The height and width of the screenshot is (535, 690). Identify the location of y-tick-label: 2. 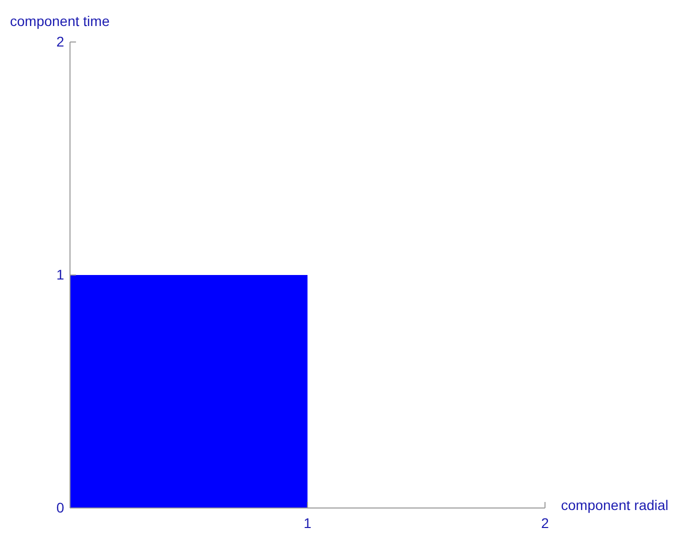
(60, 41).